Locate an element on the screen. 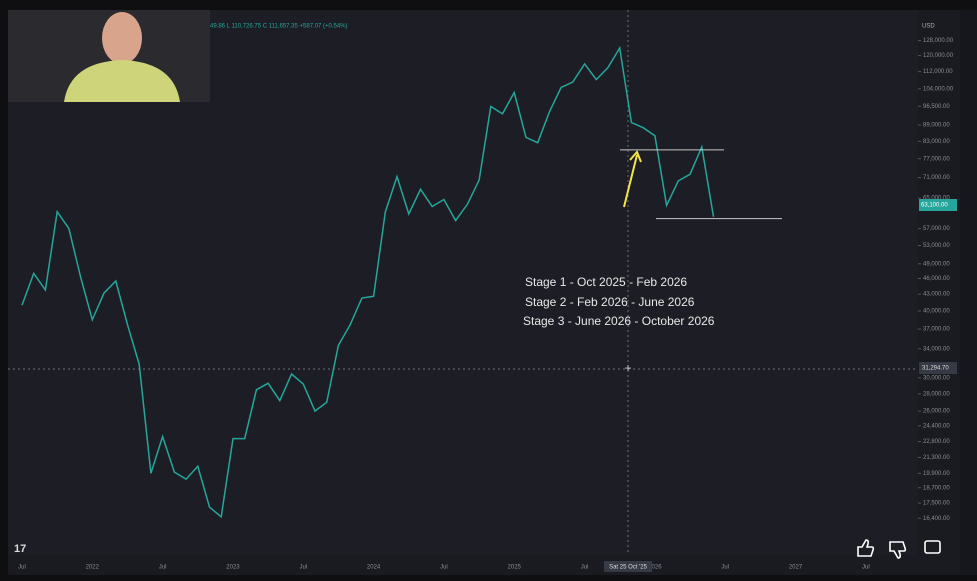  shirt is located at coordinates (122, 81).